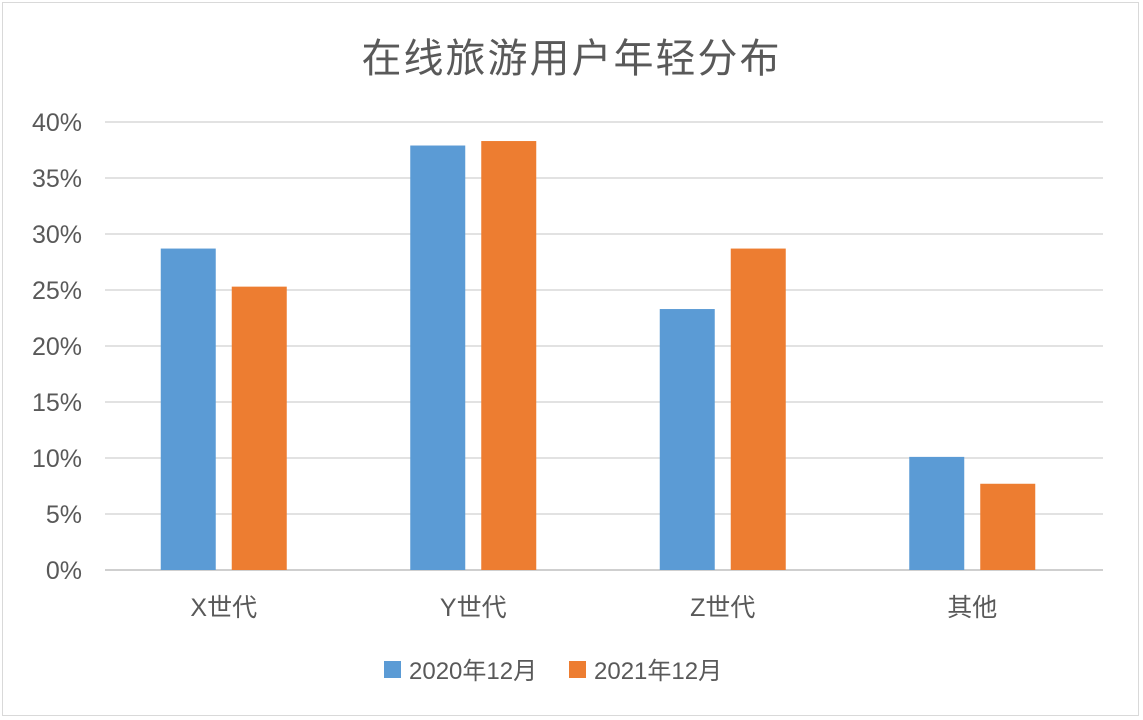  Describe the element at coordinates (64, 515) in the screenshot. I see `y-tick-label: 5%` at that location.